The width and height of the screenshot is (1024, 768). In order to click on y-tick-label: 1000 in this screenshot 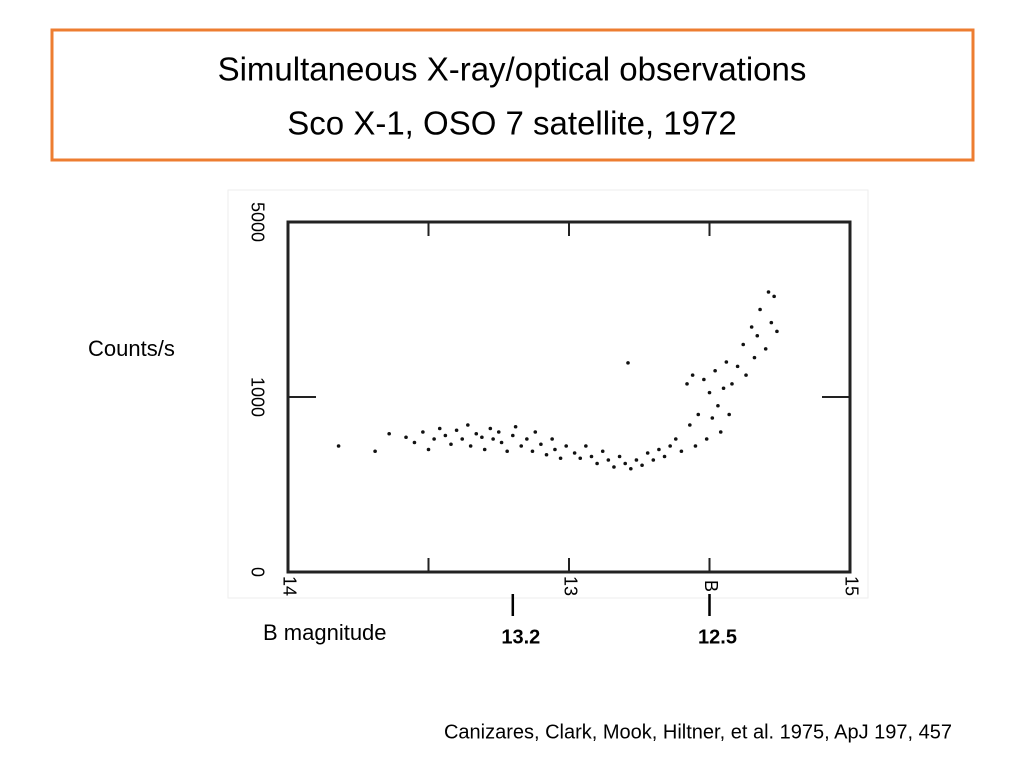, I will do `click(257, 397)`.